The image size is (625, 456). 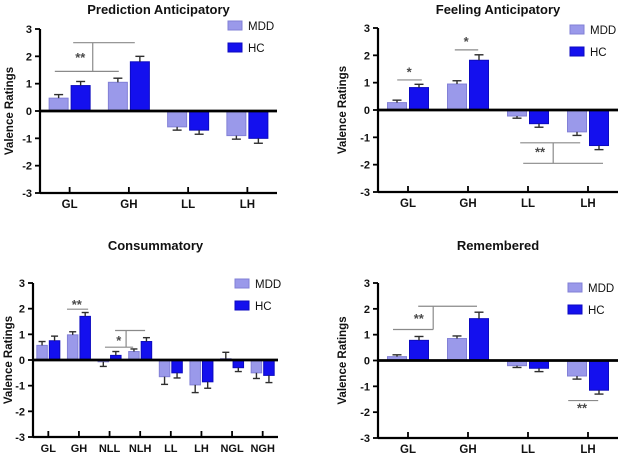 What do you see at coordinates (262, 449) in the screenshot?
I see `x-category-label: NGH` at bounding box center [262, 449].